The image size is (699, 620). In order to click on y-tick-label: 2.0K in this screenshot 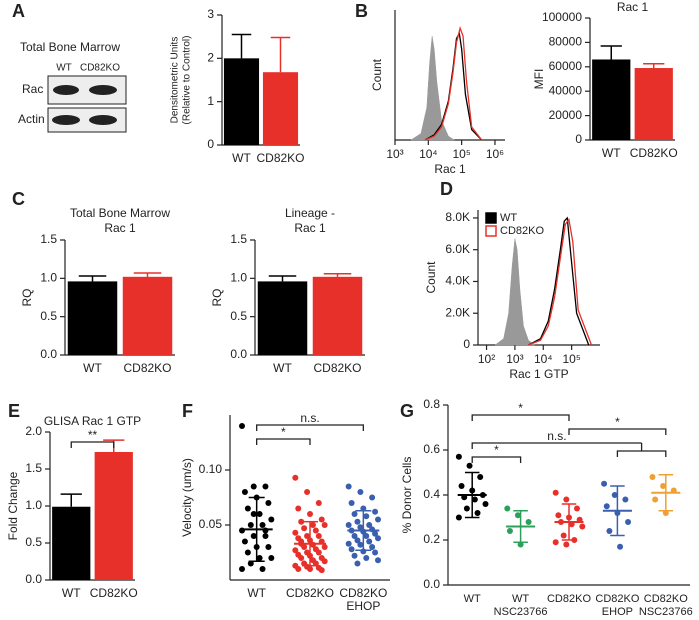, I will do `click(457, 312)`.